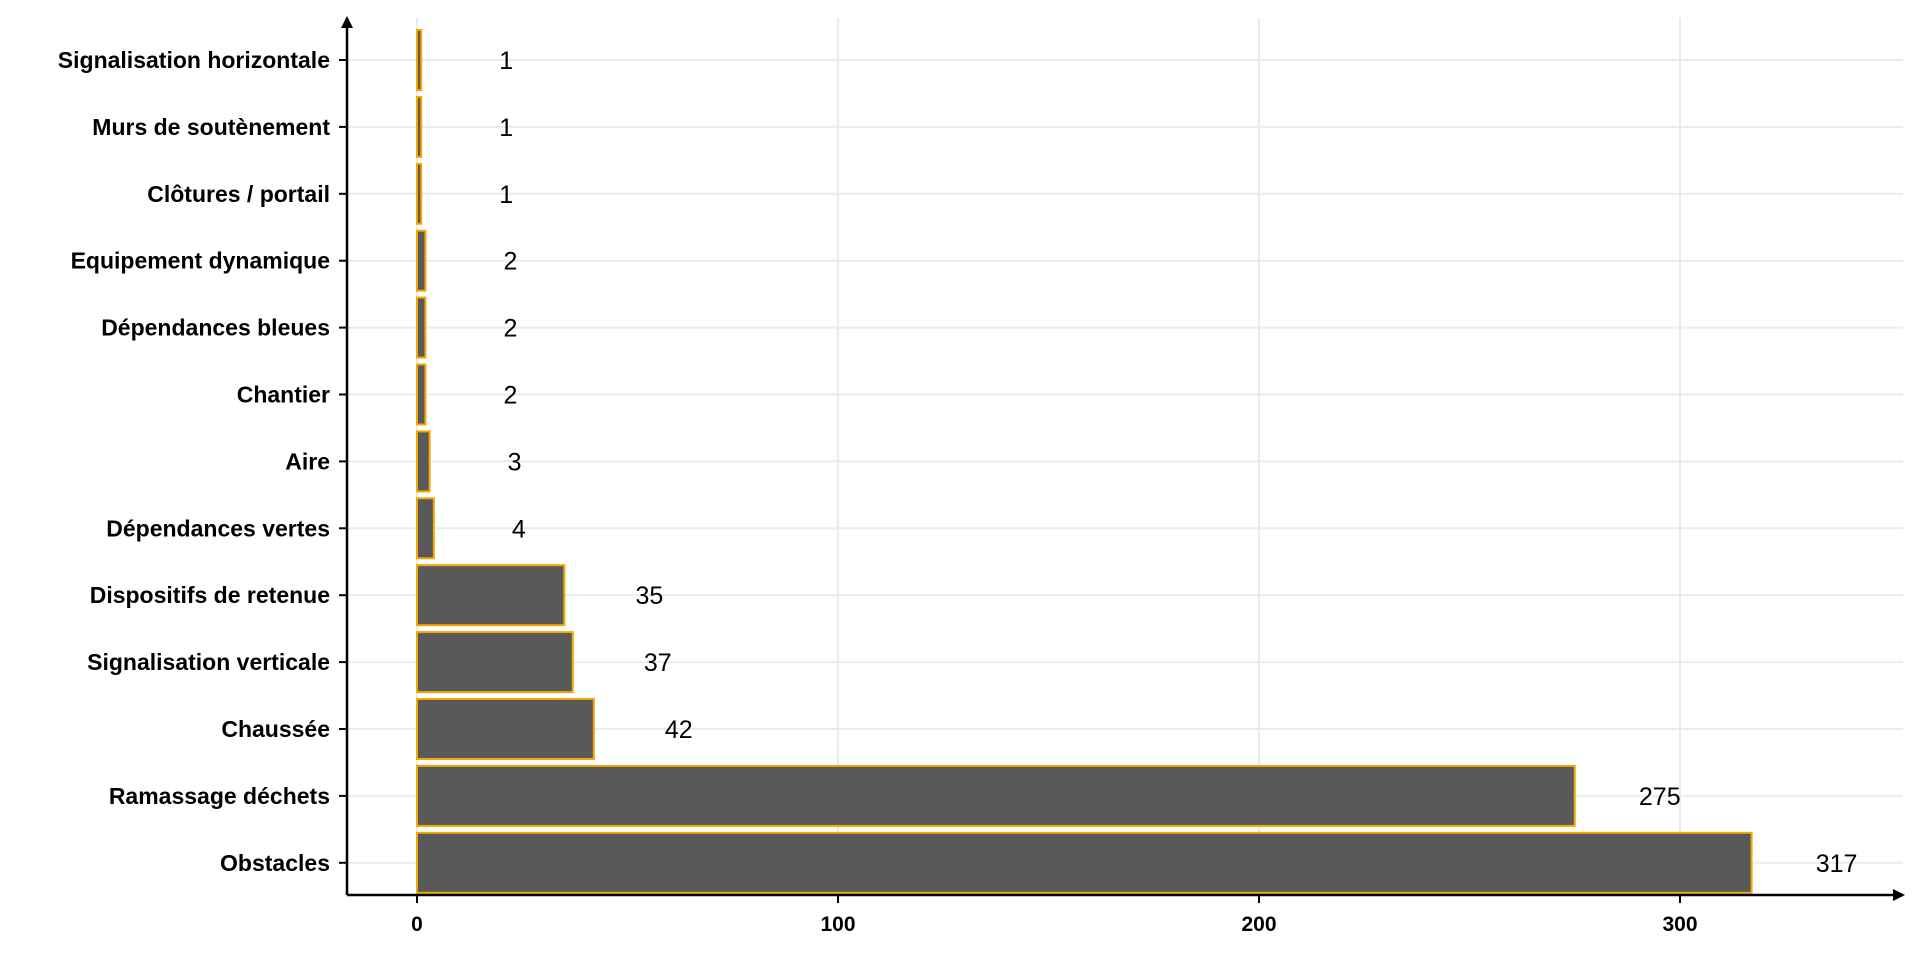  What do you see at coordinates (211, 127) in the screenshot?
I see `category-label: Murs de soutènement` at bounding box center [211, 127].